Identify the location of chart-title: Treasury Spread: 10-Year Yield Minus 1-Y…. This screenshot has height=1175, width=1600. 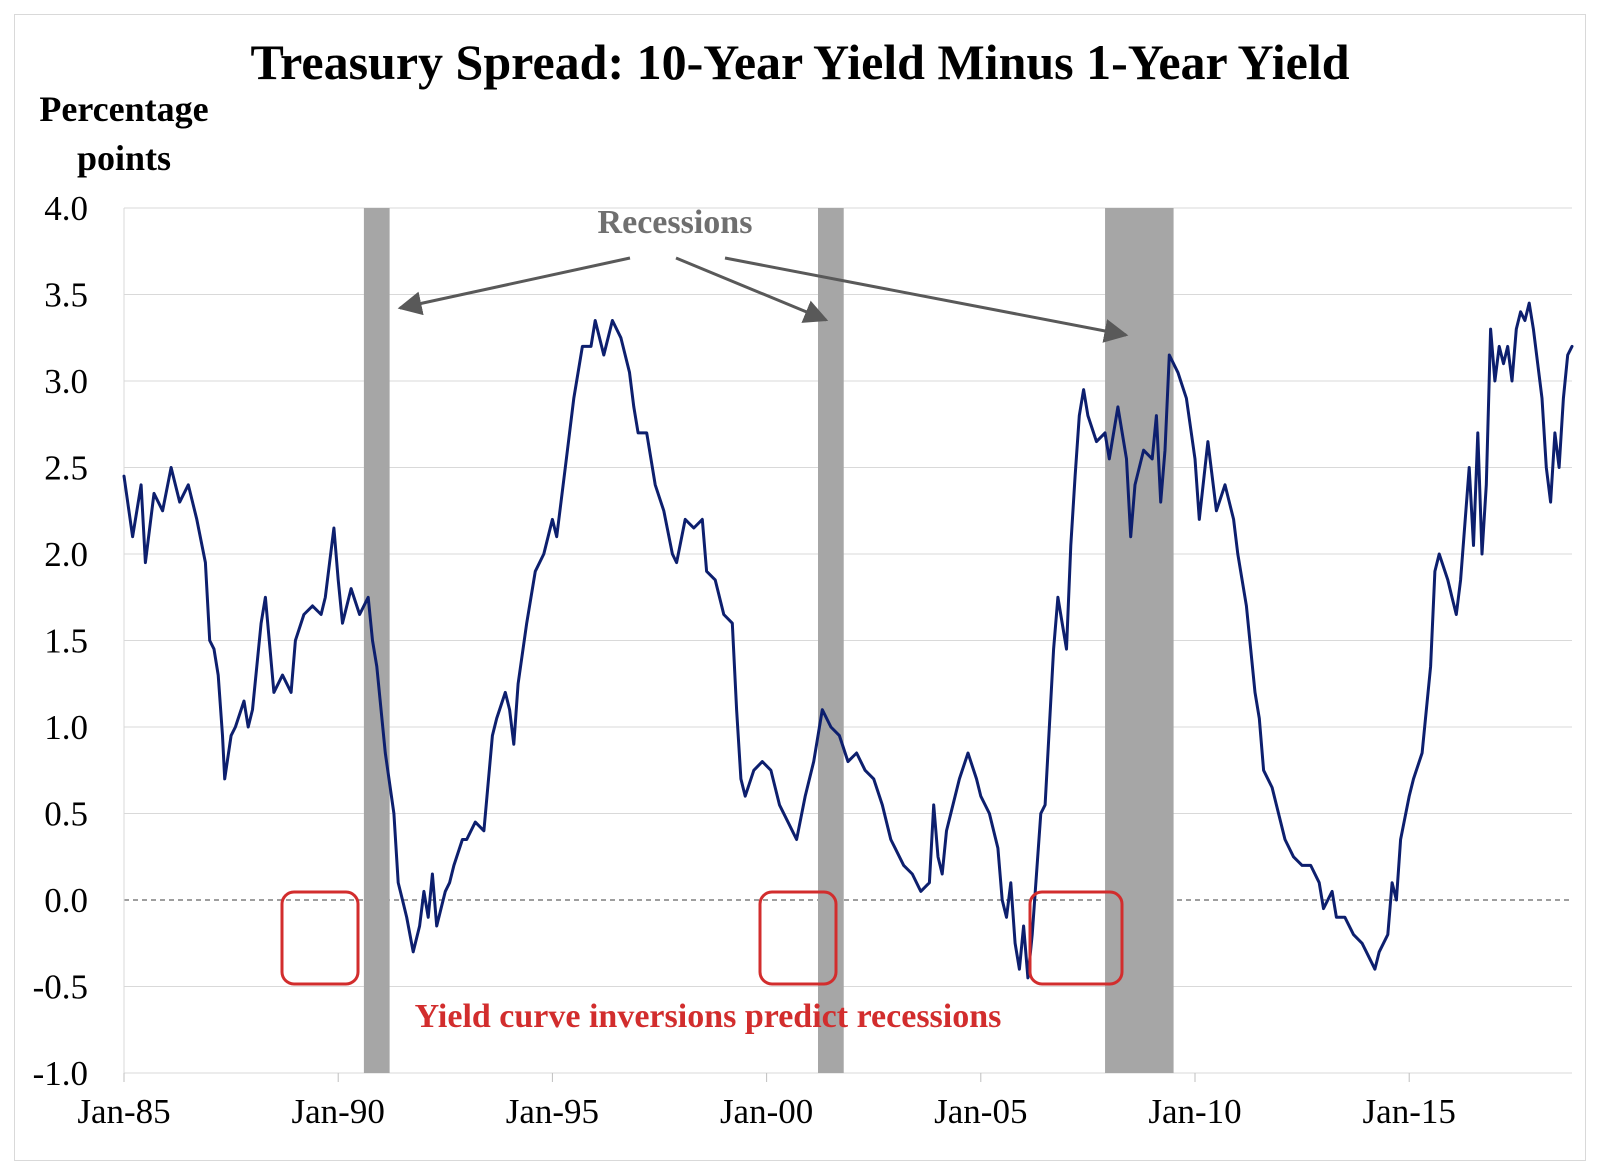
(799, 62).